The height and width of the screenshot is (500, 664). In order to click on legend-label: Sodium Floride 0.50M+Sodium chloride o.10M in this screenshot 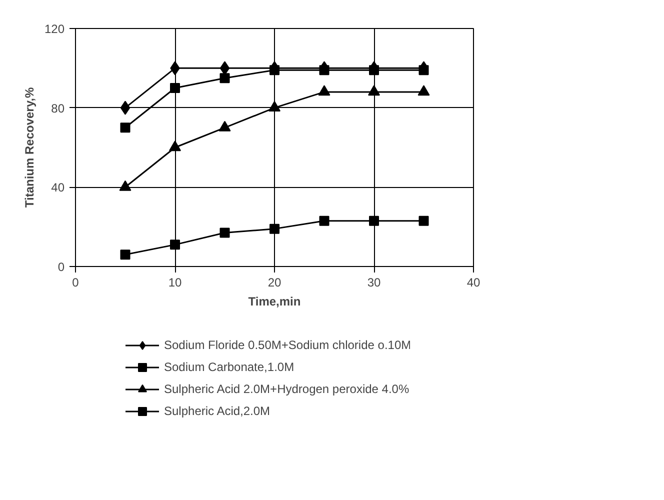, I will do `click(287, 345)`.